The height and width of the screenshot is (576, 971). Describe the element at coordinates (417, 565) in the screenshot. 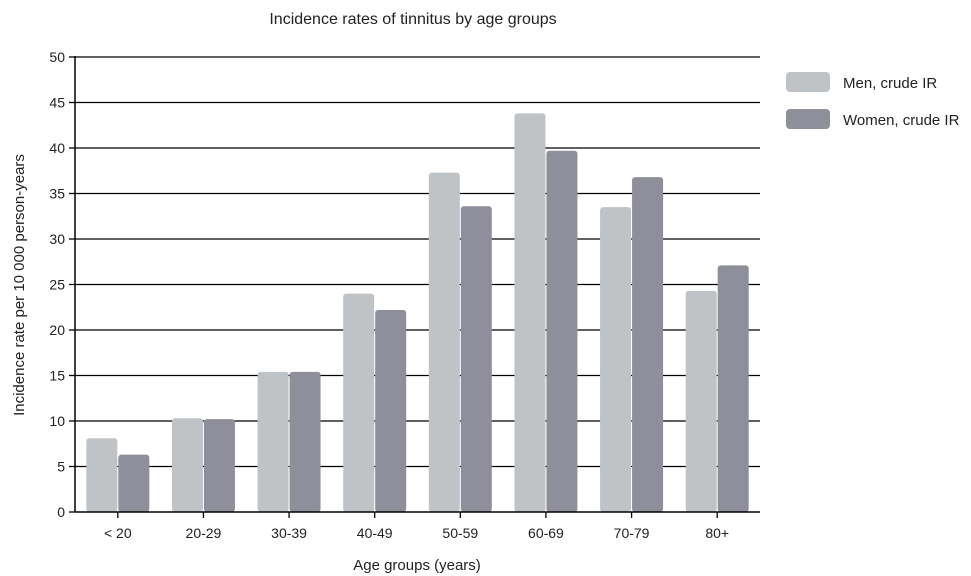

I see `x-axis-label: Age groups (years)` at that location.